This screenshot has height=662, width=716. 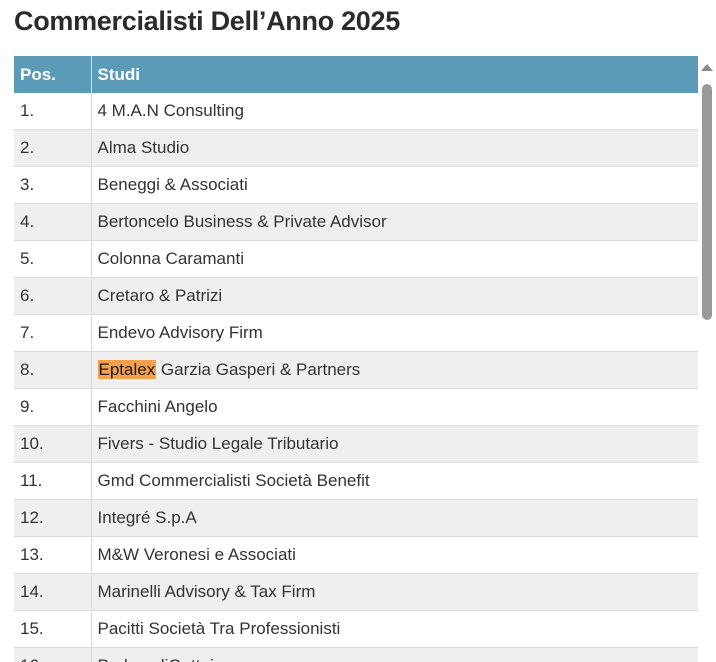 I want to click on studio-name-text: Facchini Angelo, so click(x=157, y=406).